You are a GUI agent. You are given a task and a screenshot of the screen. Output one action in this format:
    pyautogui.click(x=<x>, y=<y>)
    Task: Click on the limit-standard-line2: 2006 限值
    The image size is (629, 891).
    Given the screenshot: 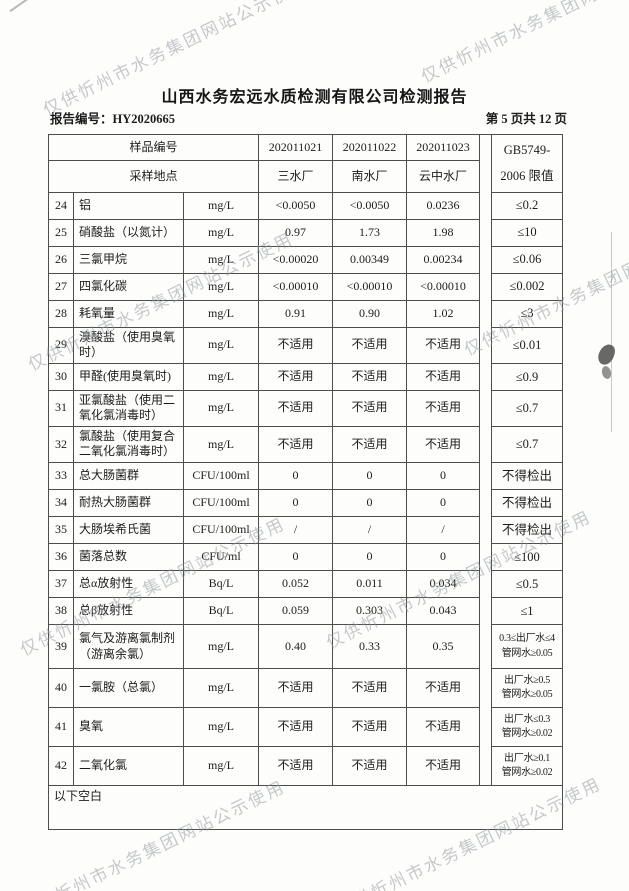 What is the action you would take?
    pyautogui.click(x=527, y=176)
    